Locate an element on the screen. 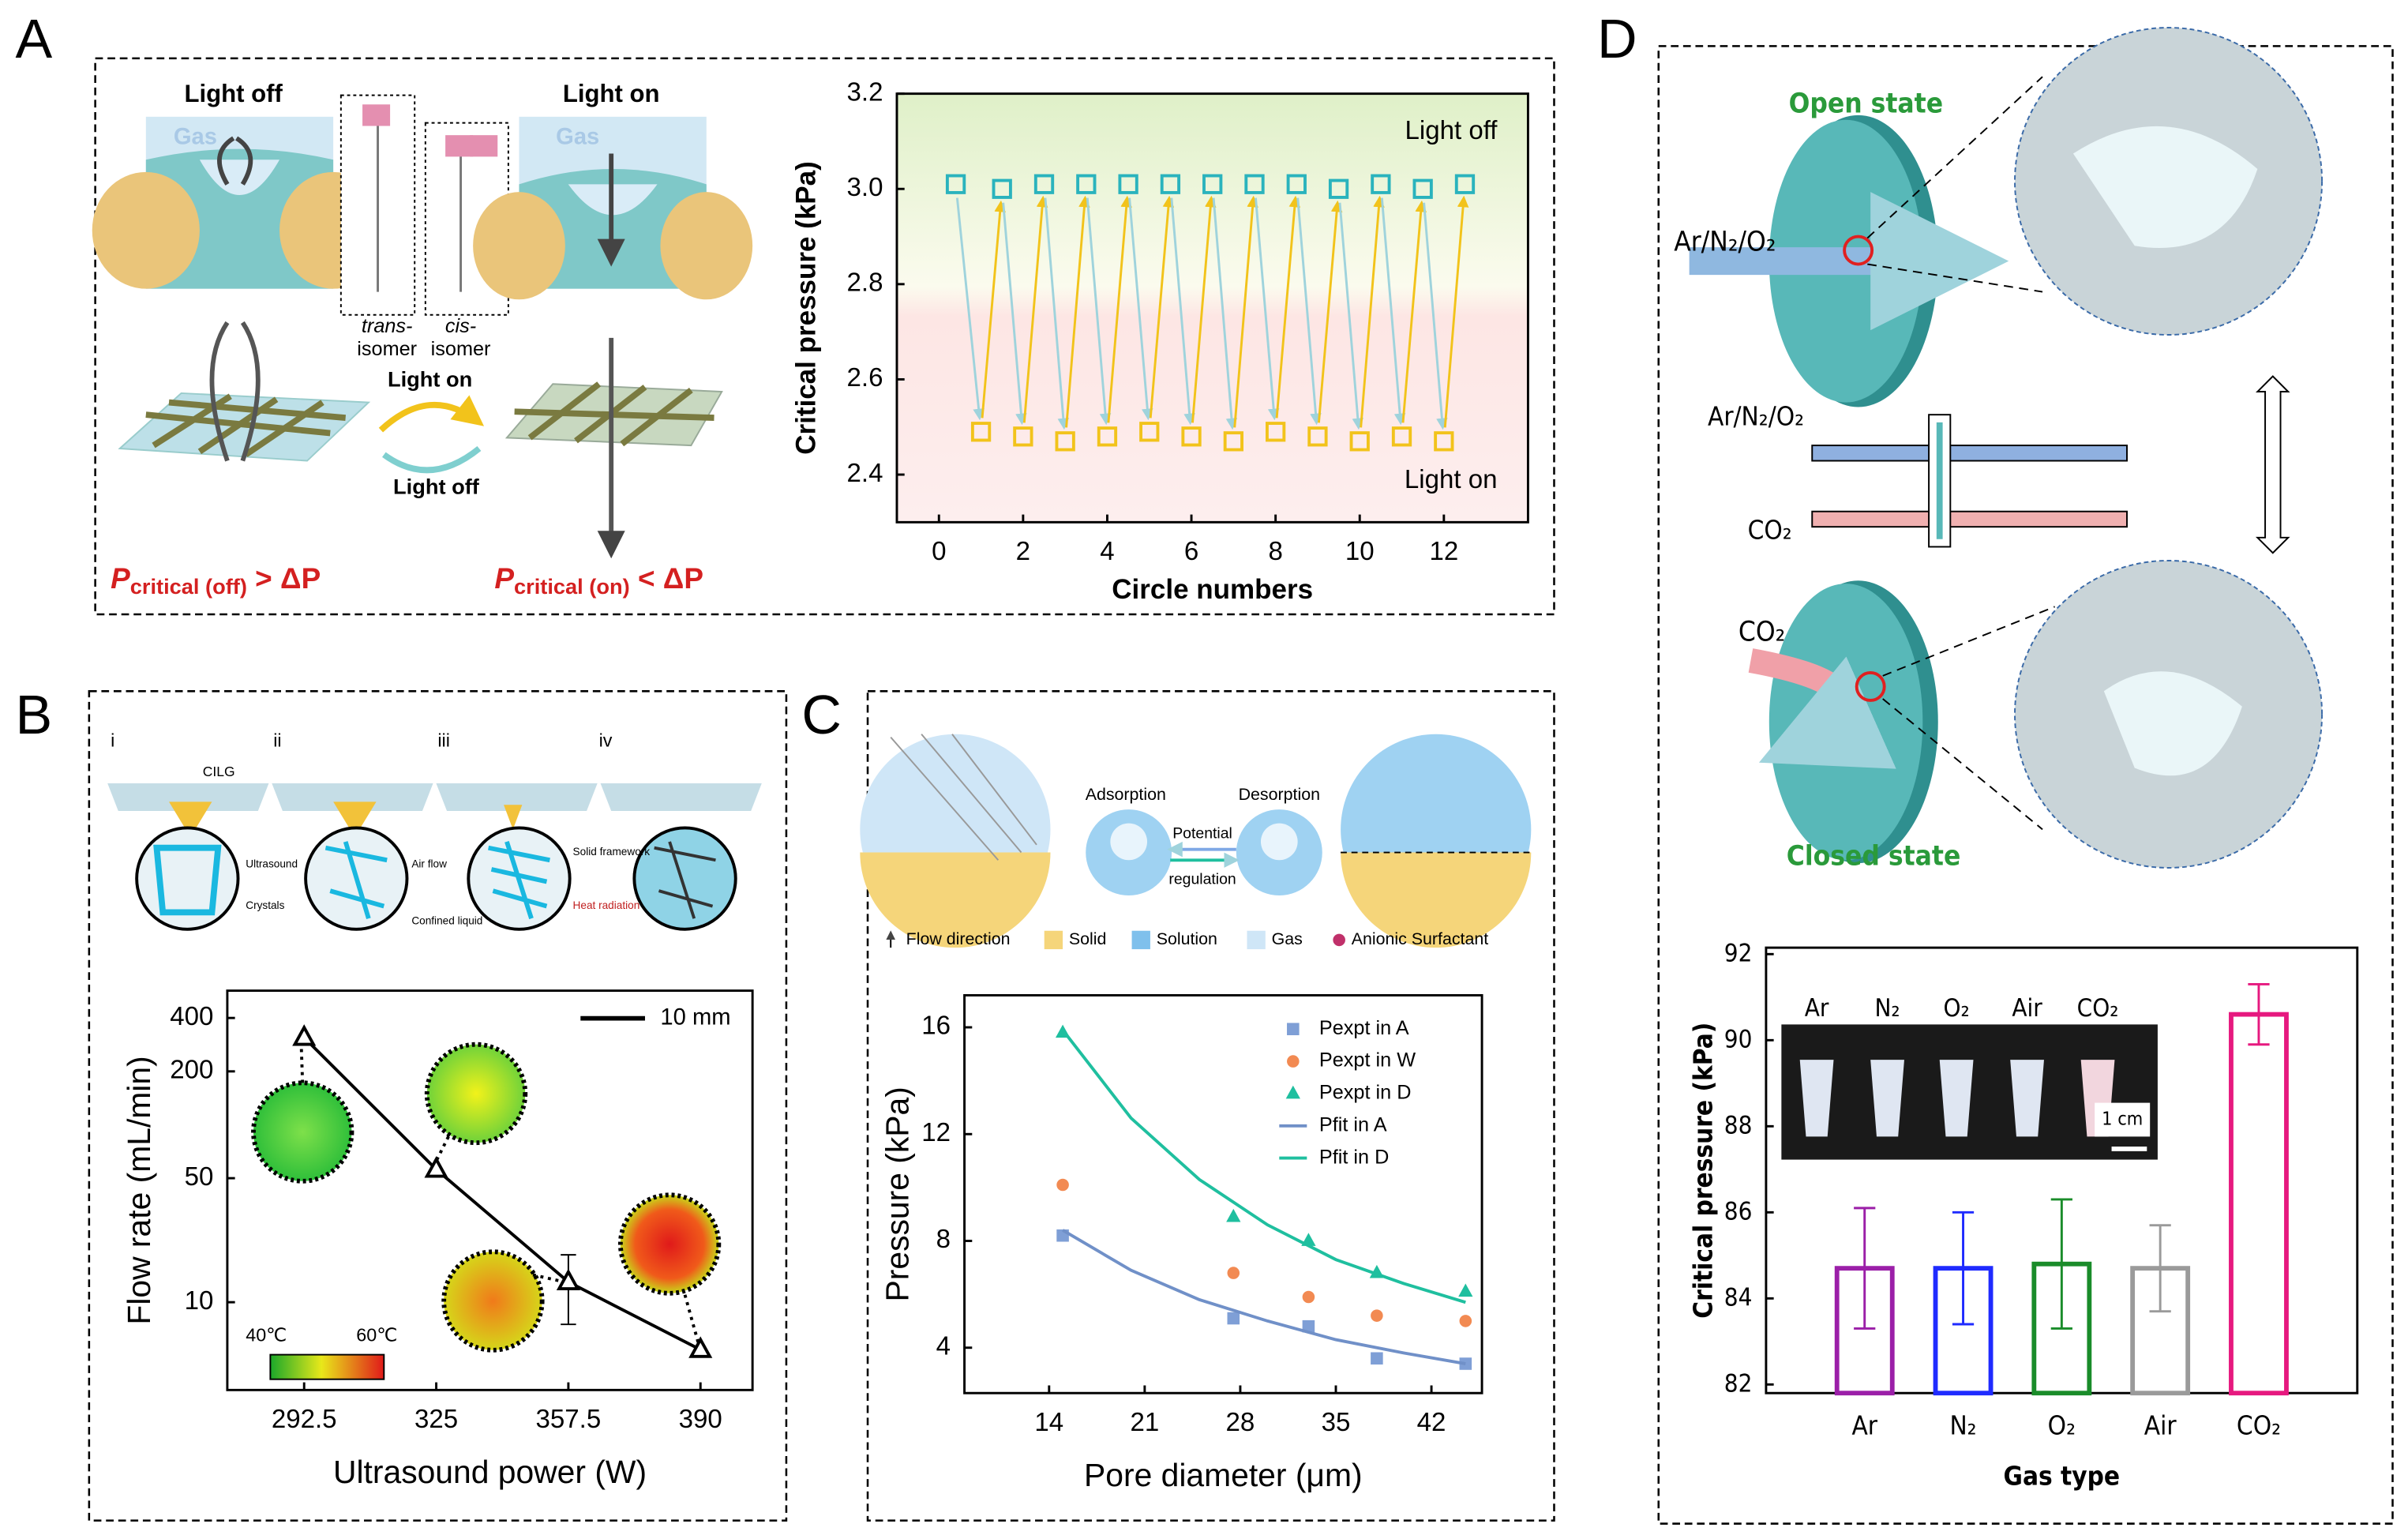 This screenshot has height=1539, width=2408. illus-text: iv is located at coordinates (606, 740).